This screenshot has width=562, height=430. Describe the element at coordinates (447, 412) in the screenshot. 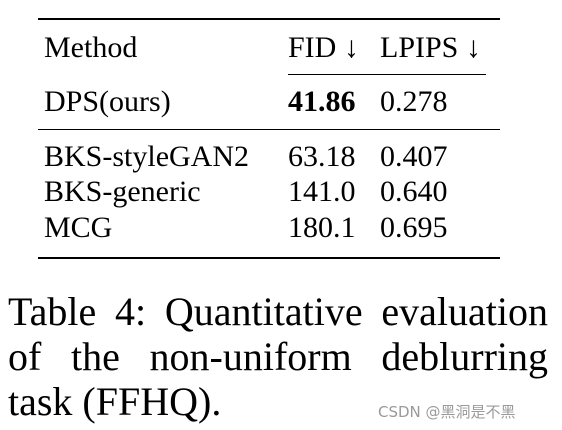

I see `watermark: CSDN @黑洞是不黑` at that location.